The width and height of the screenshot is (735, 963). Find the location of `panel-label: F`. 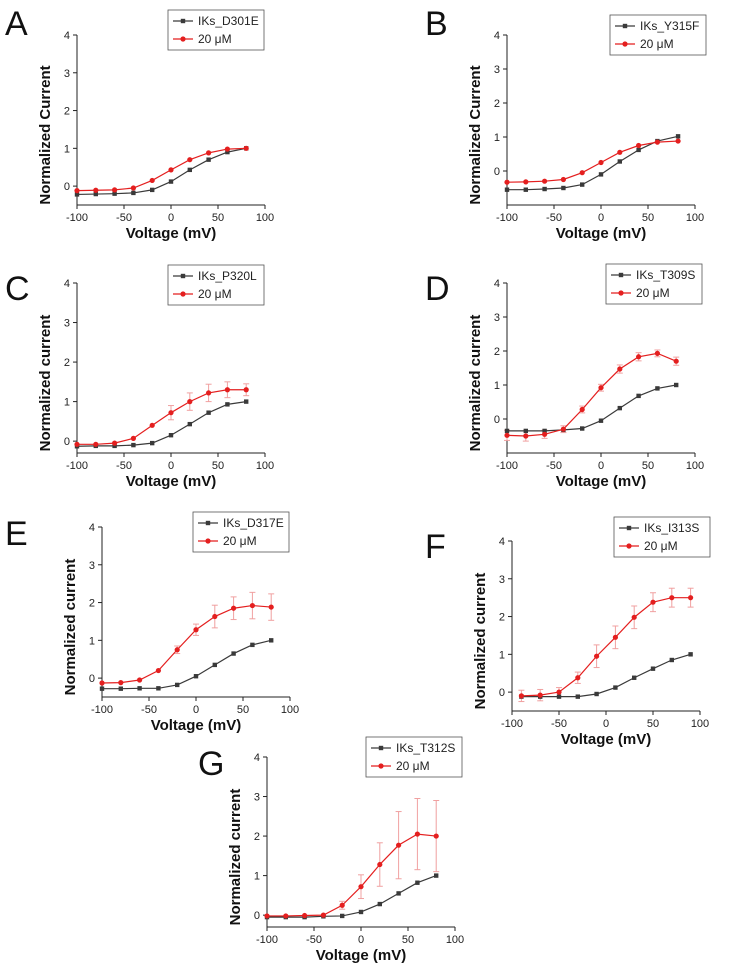

panel-label: F is located at coordinates (435, 547).